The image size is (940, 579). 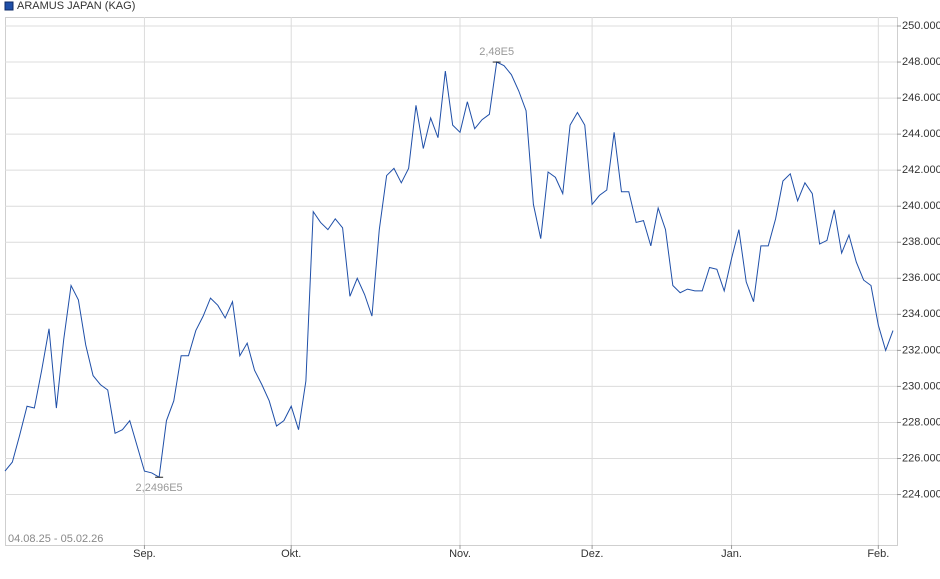 What do you see at coordinates (921, 314) in the screenshot?
I see `y-tick-label: 234.000` at bounding box center [921, 314].